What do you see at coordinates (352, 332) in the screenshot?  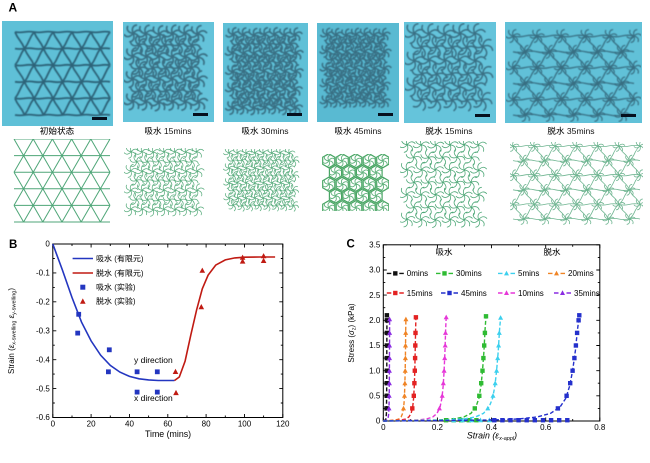 I see `svg-text: Stress (σz) (kPa)` at bounding box center [352, 332].